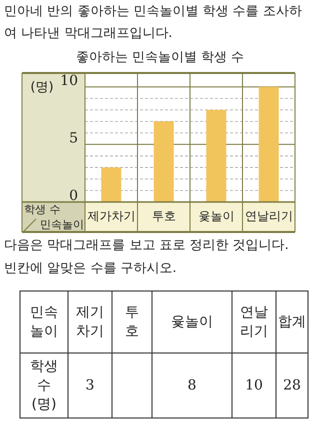  I want to click on x-tick-label: 제가차기, so click(111, 216).